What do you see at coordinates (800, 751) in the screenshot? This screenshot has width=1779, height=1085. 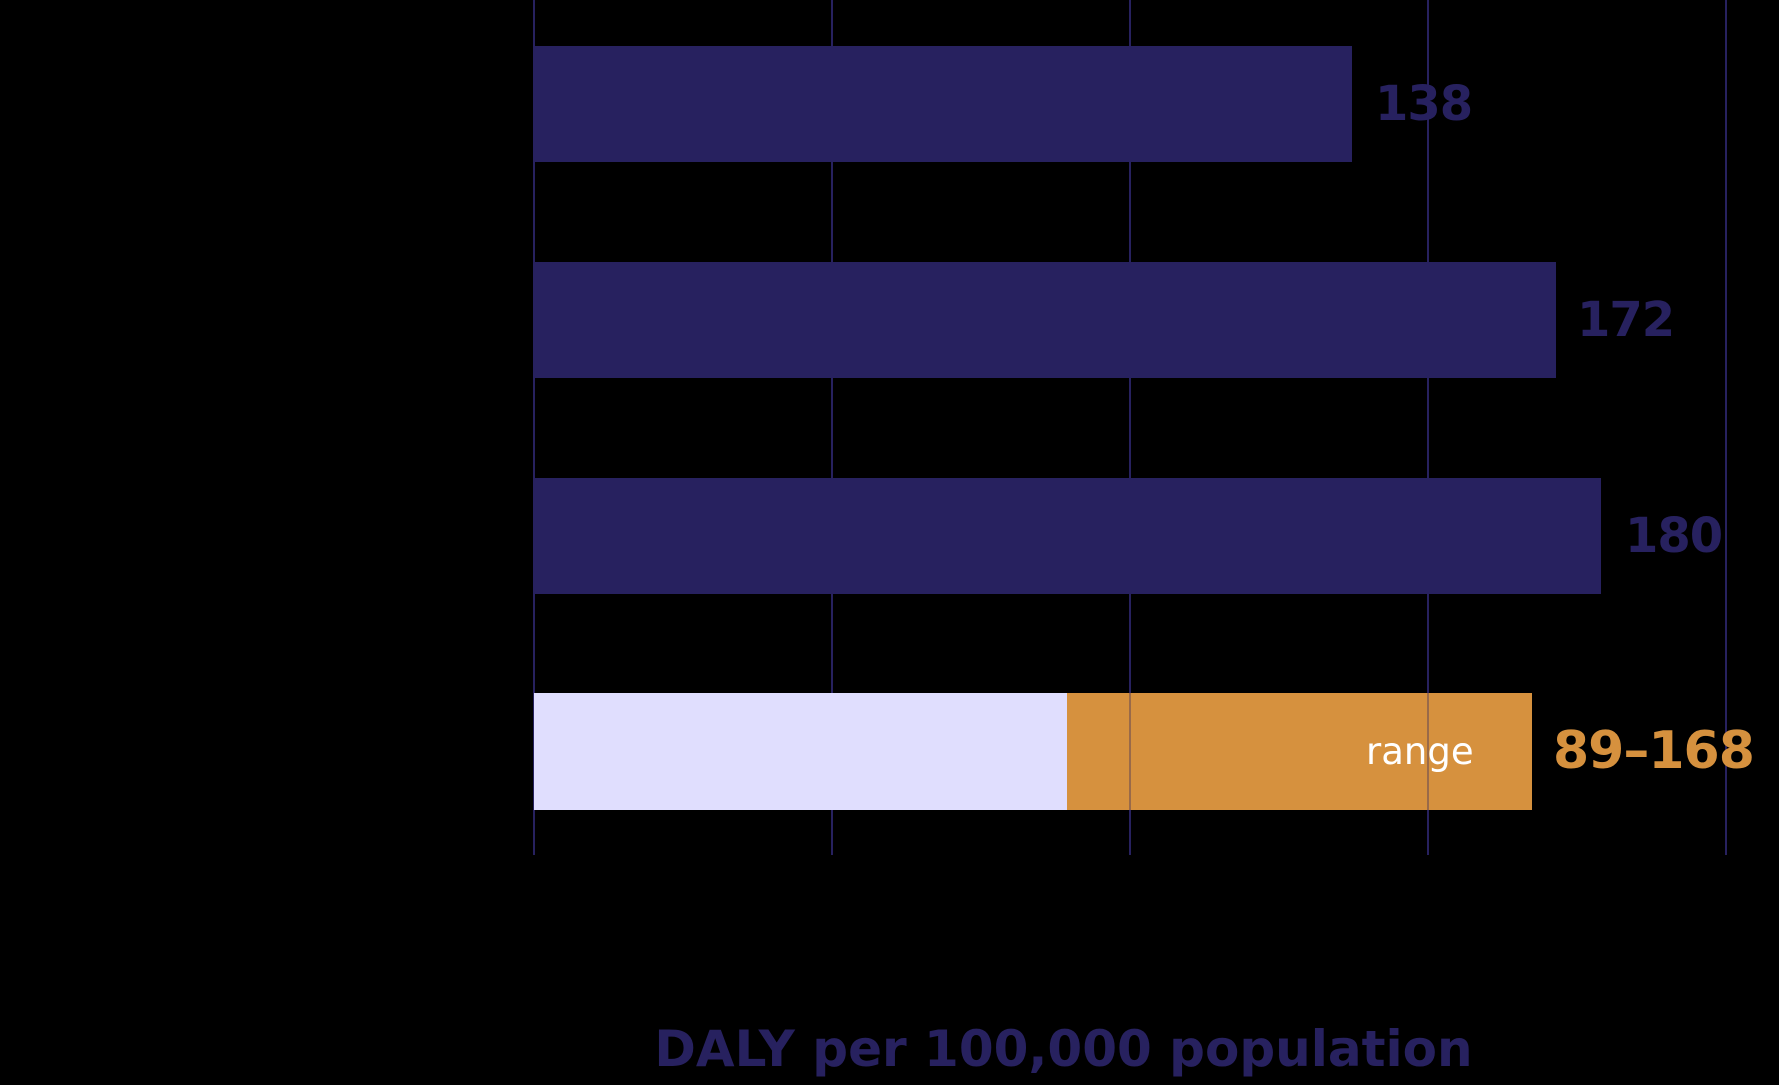 I see `range-base-segment` at bounding box center [800, 751].